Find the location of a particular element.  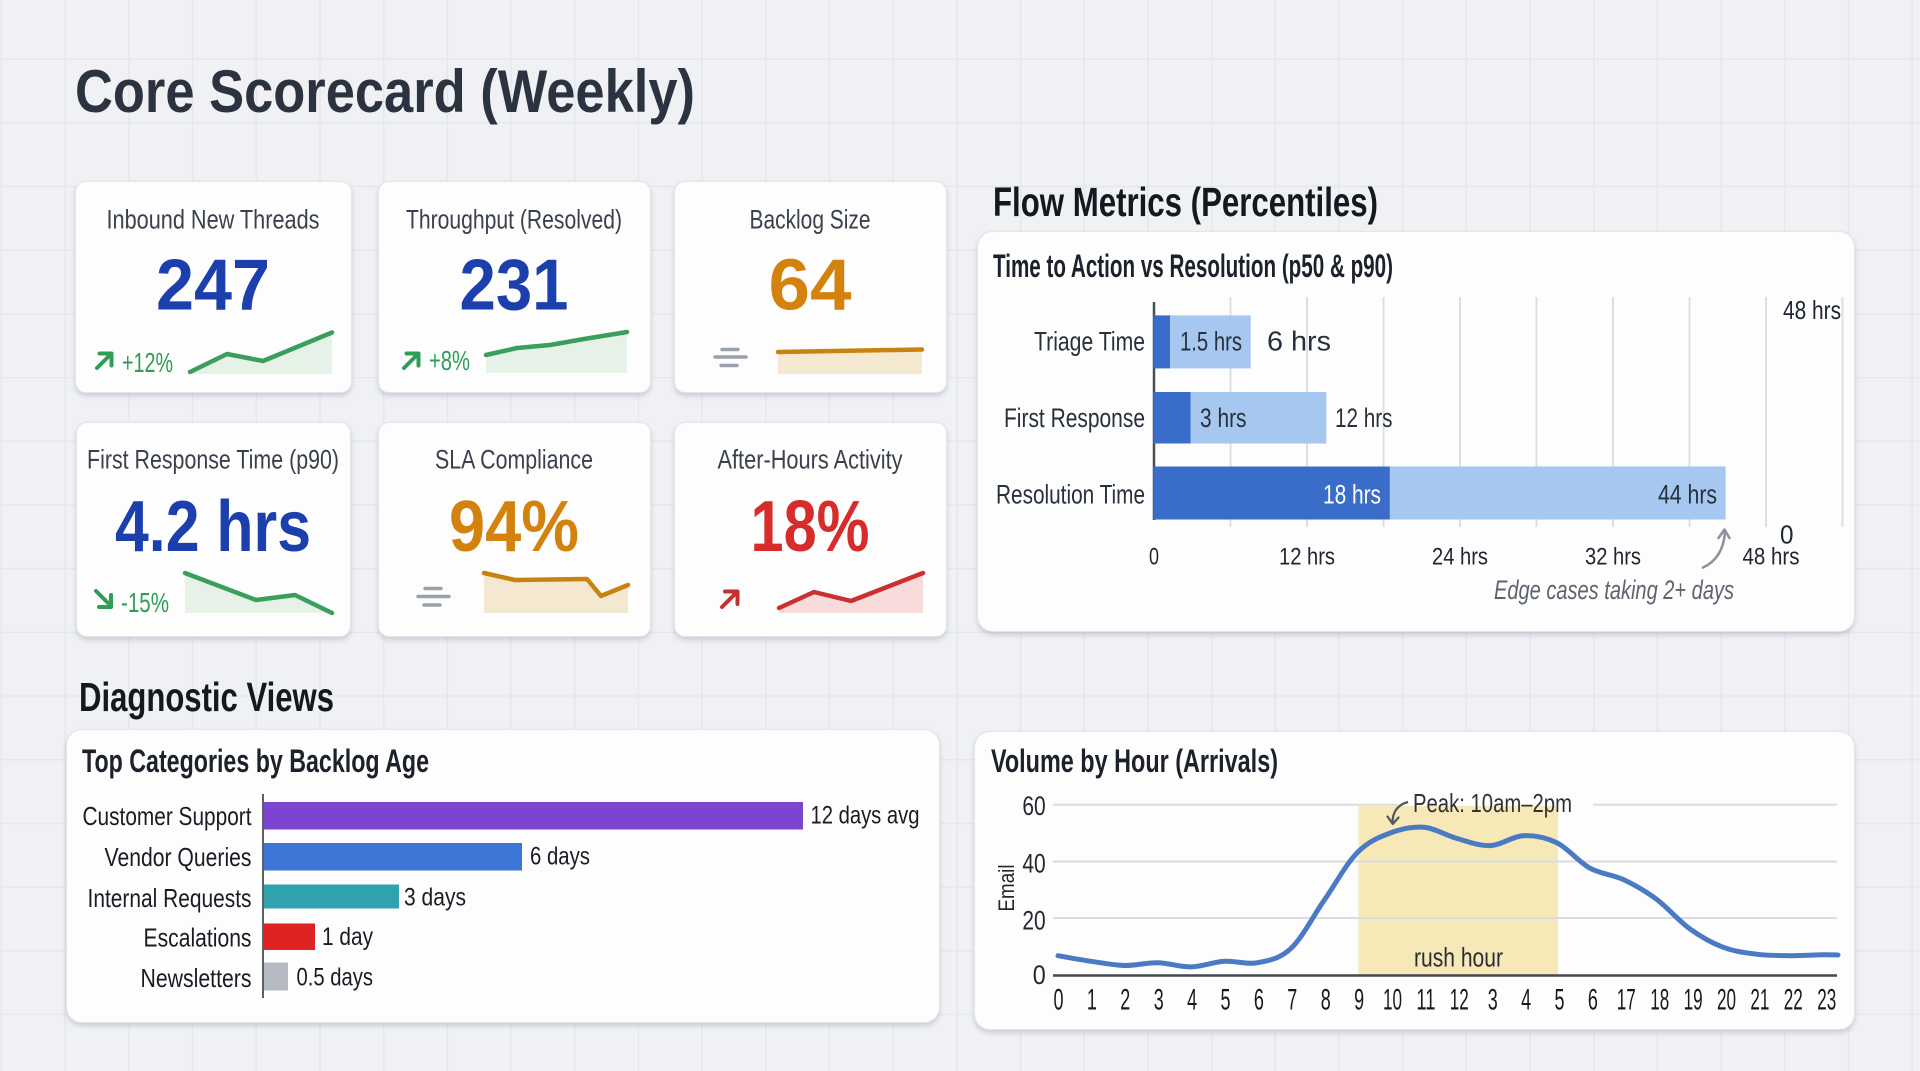

svg-text: 60 is located at coordinates (1033, 806).